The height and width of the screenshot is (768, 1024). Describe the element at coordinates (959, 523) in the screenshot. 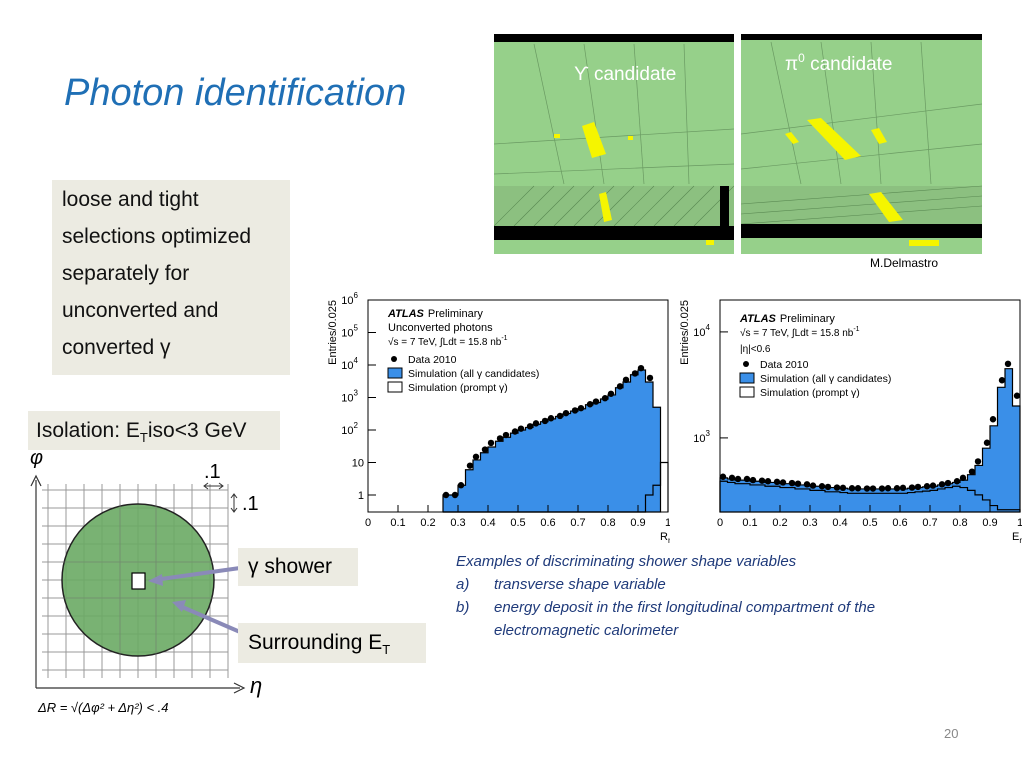

I see `x-tick-label: 0.8` at that location.